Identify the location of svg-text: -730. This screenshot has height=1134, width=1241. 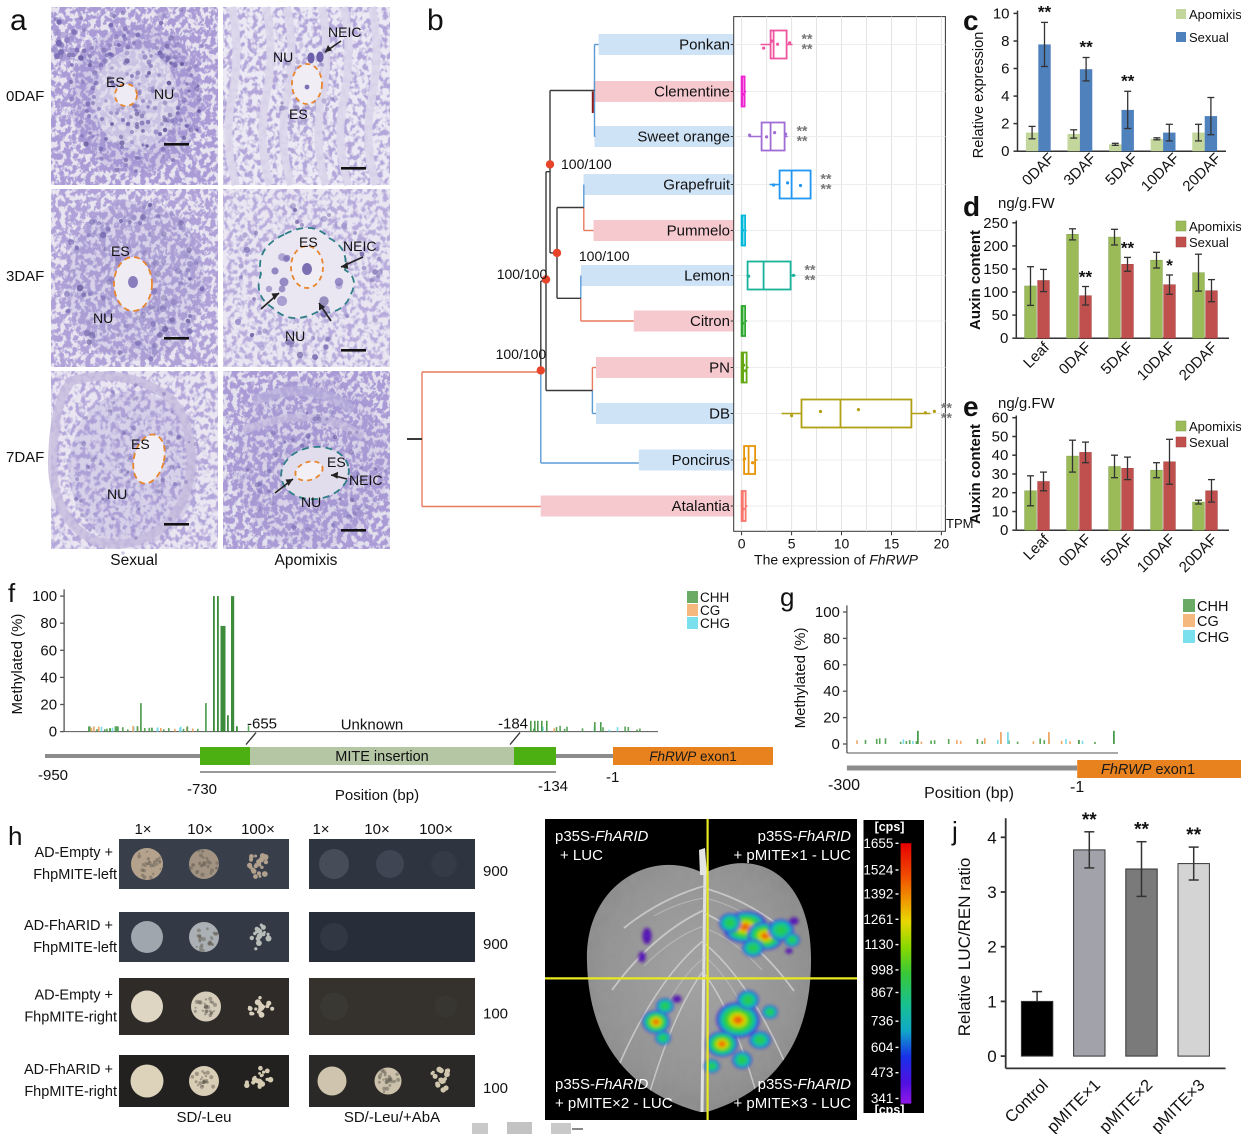
(202, 789).